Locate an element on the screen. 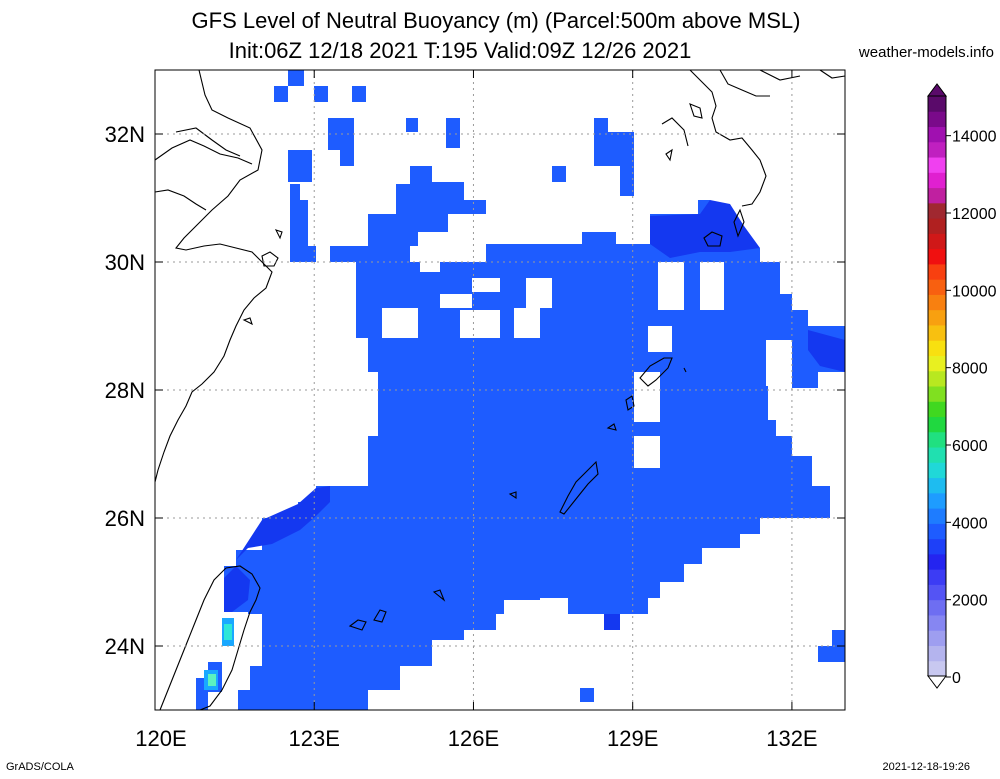 The height and width of the screenshot is (779, 1000). site-credit: weather-models.info is located at coordinates (926, 52).